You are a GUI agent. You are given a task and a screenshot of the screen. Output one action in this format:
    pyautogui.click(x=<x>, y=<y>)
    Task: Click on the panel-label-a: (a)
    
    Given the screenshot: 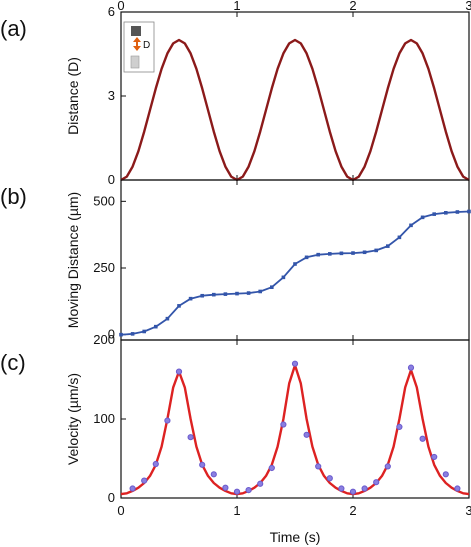 What is the action you would take?
    pyautogui.click(x=13, y=28)
    